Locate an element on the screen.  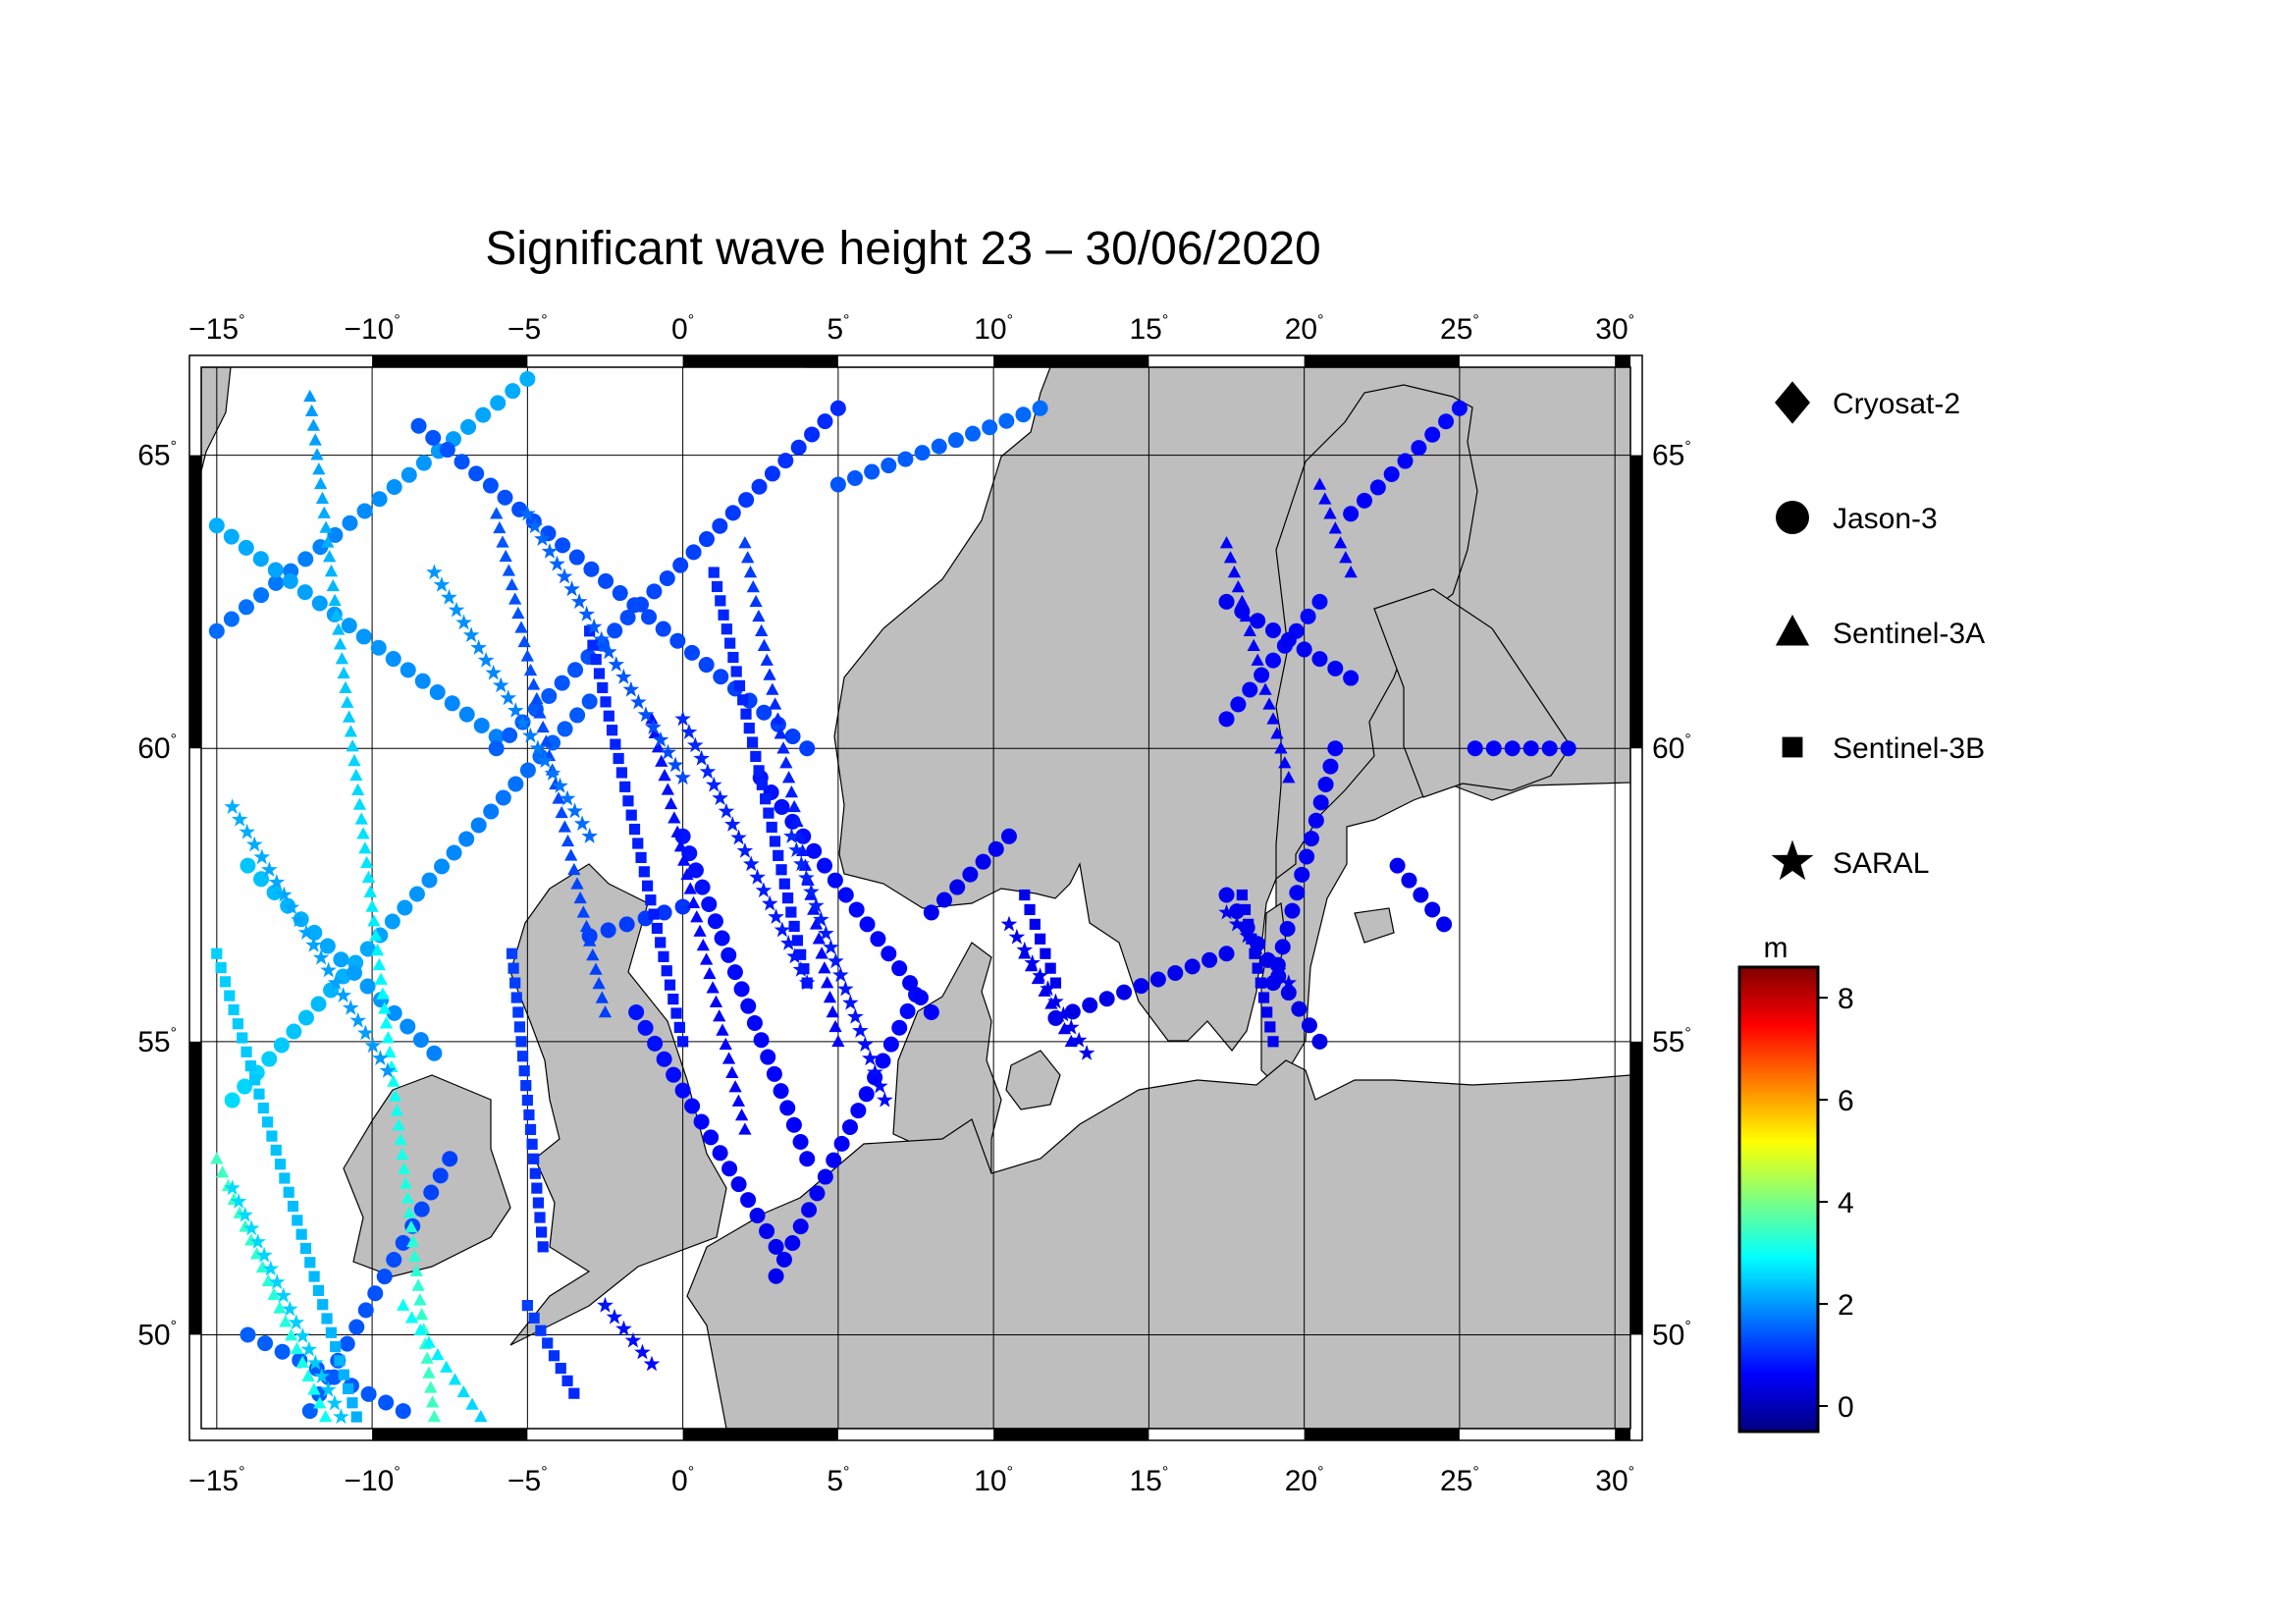
track-sentinel-3a is located at coordinates (442, 1360).